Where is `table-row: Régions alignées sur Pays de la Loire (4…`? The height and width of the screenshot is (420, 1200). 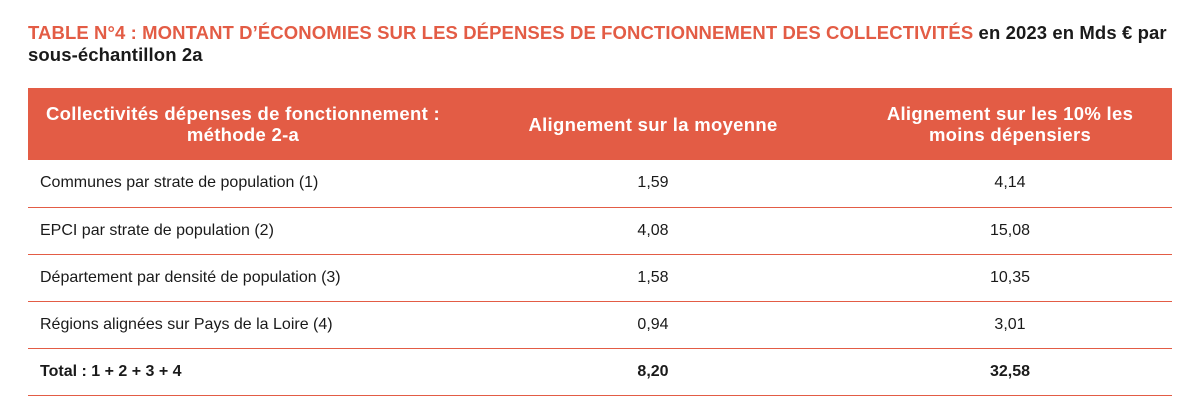
table-row: Régions alignées sur Pays de la Loire (4… is located at coordinates (600, 324).